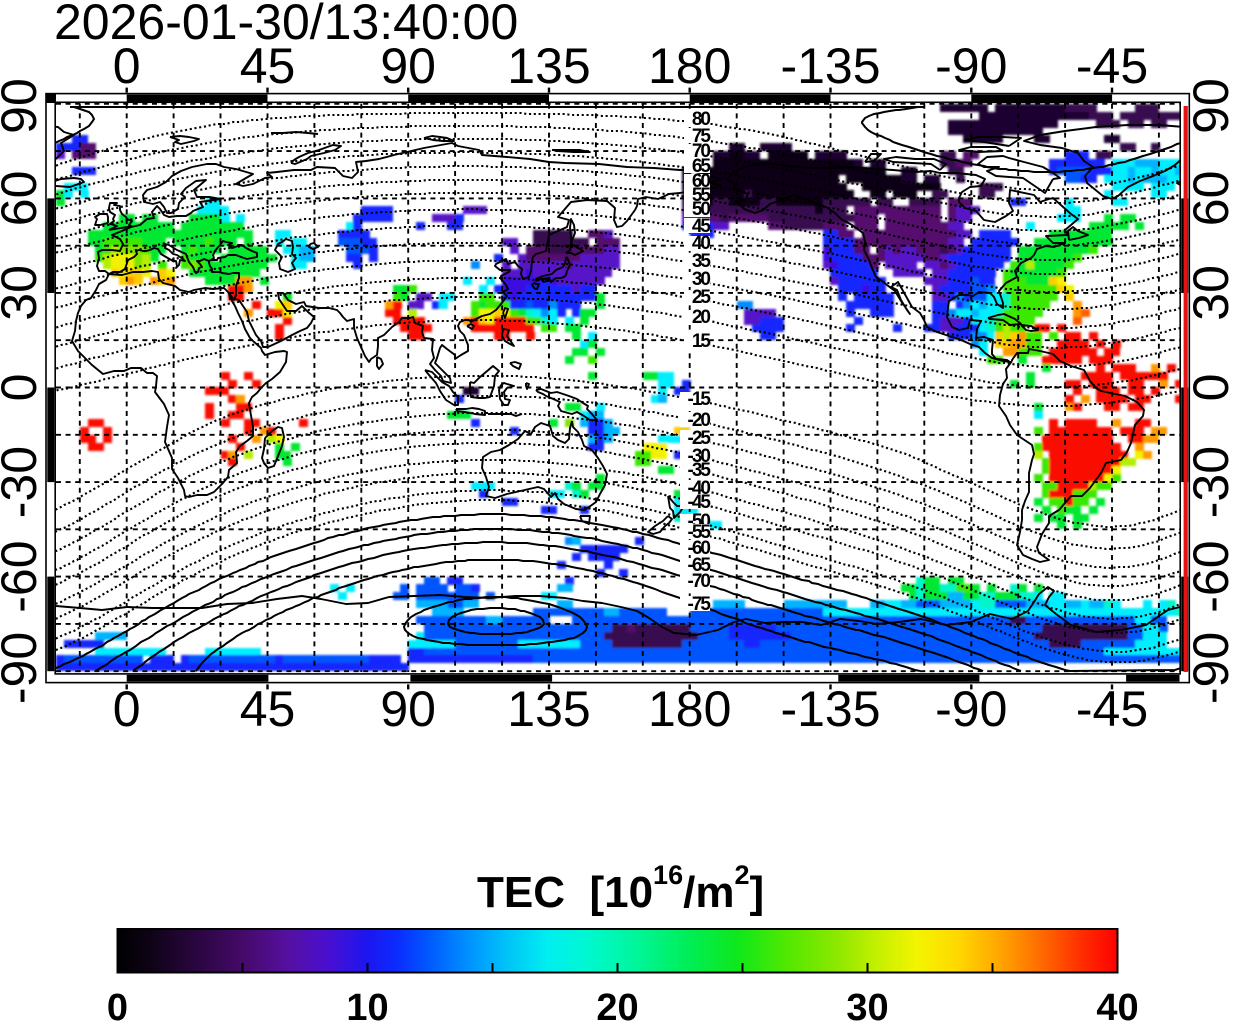 This screenshot has height=1021, width=1235. What do you see at coordinates (701, 209) in the screenshot?
I see `svg-text: 50` at bounding box center [701, 209].